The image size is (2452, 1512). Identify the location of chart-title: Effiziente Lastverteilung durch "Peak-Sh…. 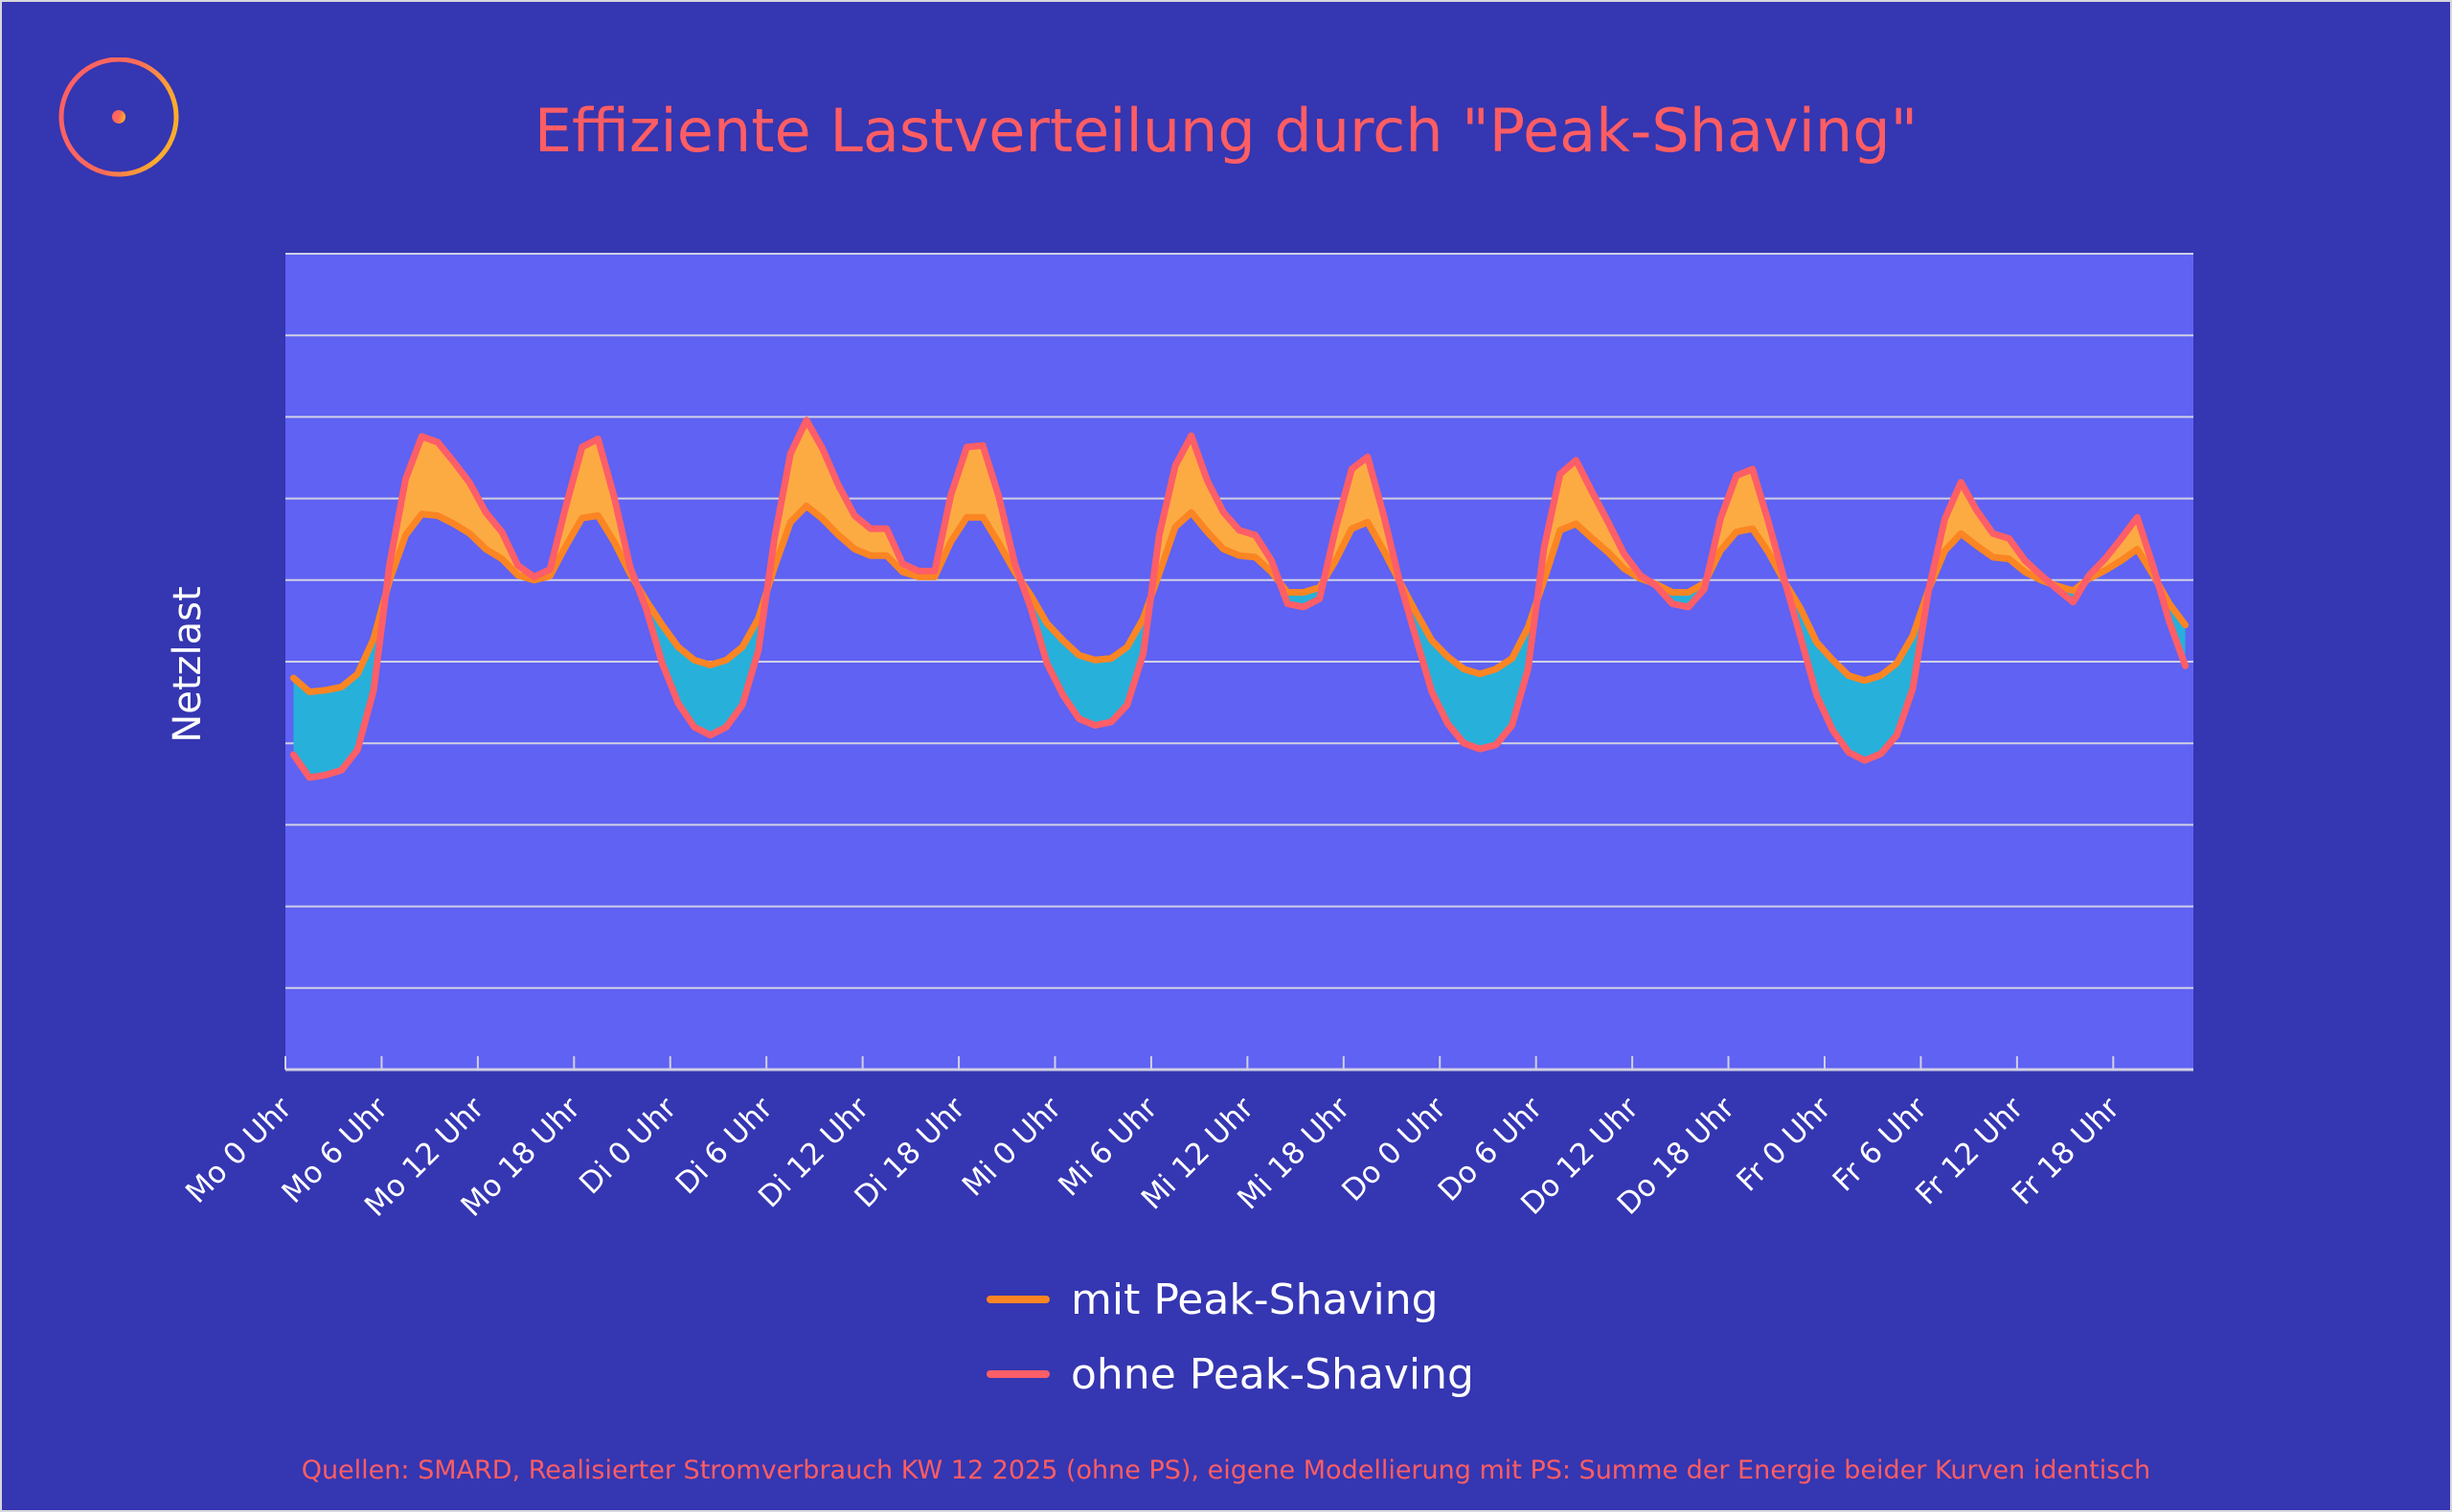
(1226, 131).